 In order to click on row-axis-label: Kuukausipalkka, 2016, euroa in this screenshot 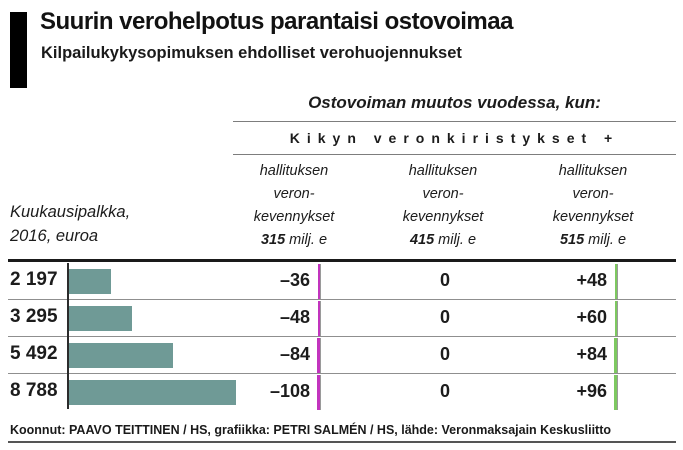, I will do `click(70, 224)`.